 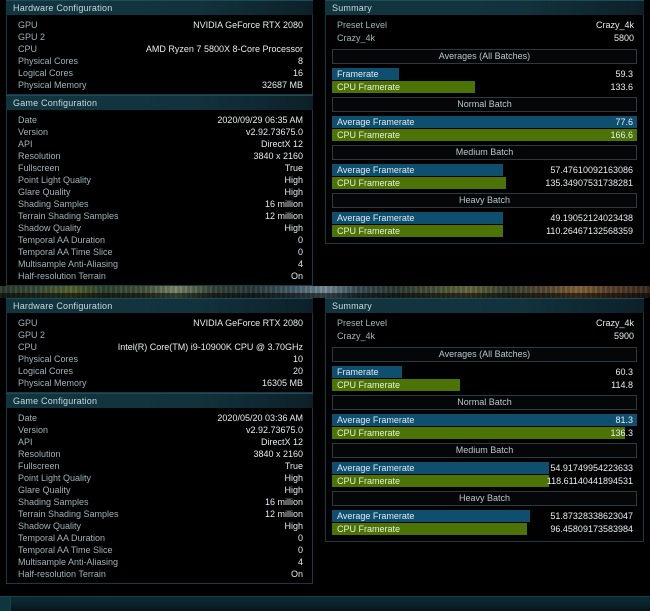 What do you see at coordinates (159, 538) in the screenshot?
I see `config-row: Temporal AA Duration 0` at bounding box center [159, 538].